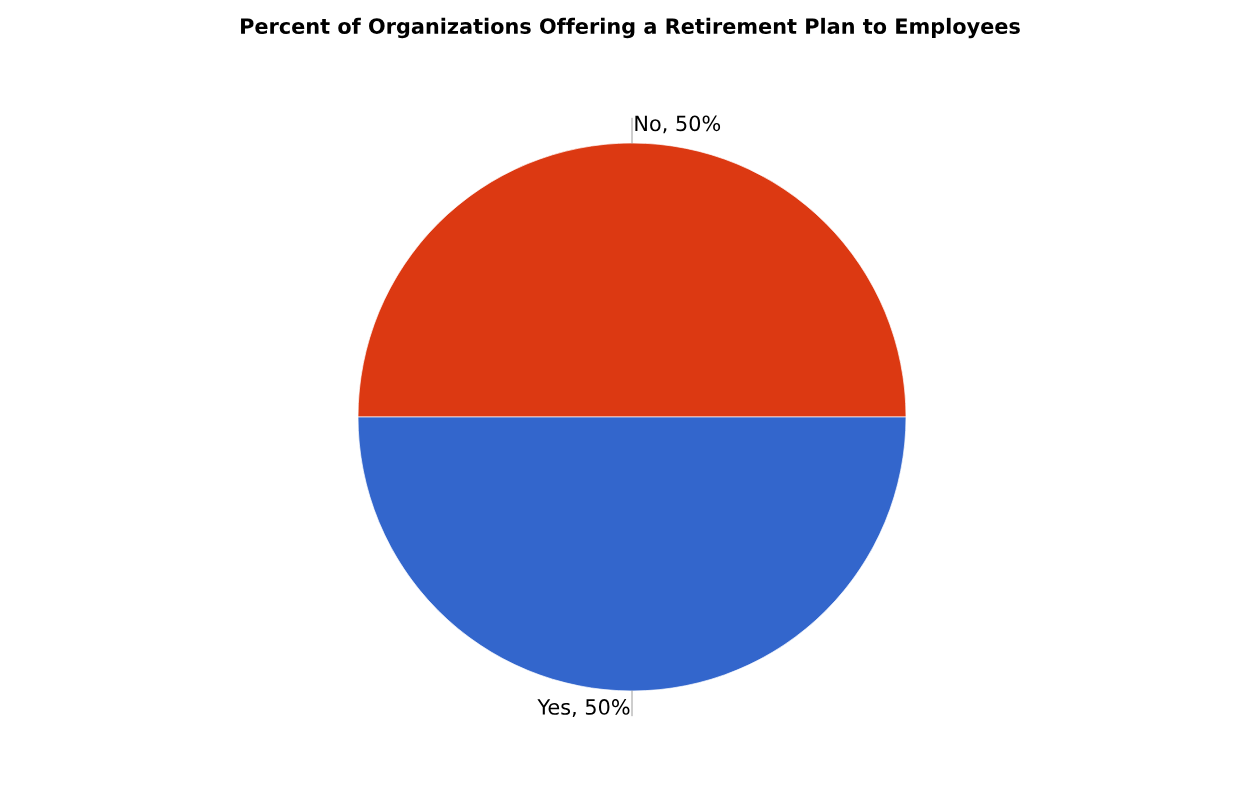  Describe the element at coordinates (554, 707) in the screenshot. I see `slice-label: Yes` at that location.